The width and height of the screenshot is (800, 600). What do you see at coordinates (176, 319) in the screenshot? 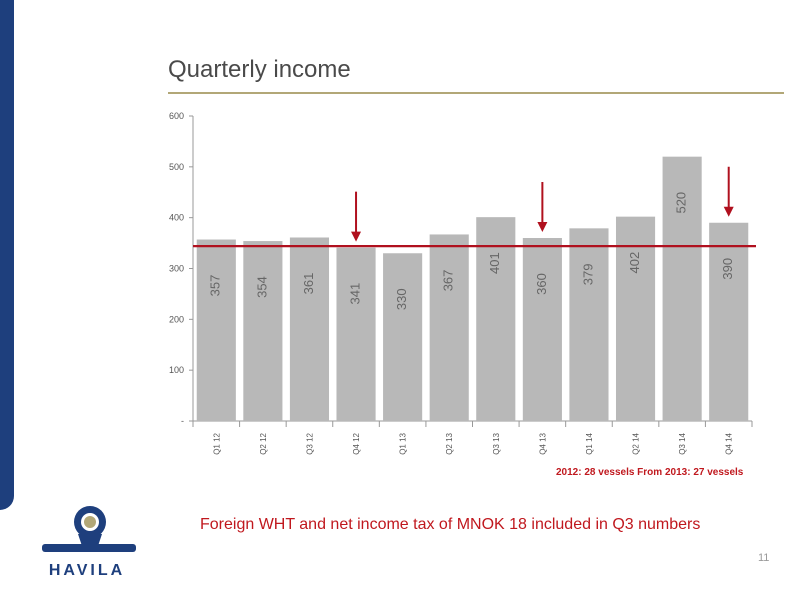
I see `y-tick-label: 200` at bounding box center [176, 319].